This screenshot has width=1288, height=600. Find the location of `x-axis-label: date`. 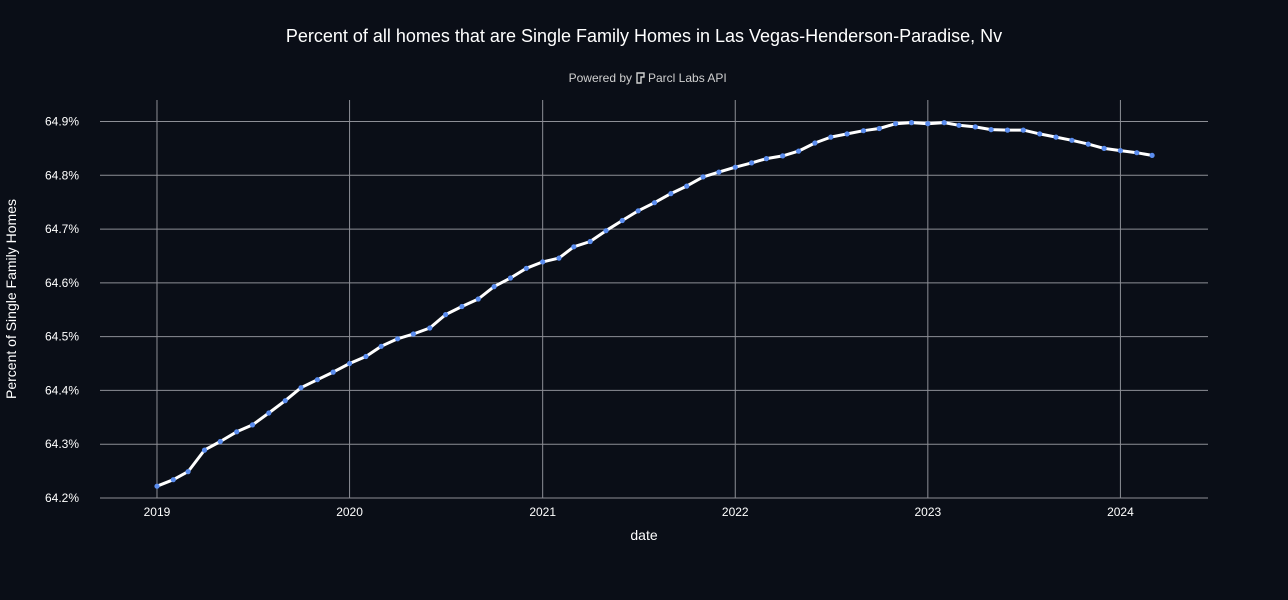

x-axis-label: date is located at coordinates (643, 535).